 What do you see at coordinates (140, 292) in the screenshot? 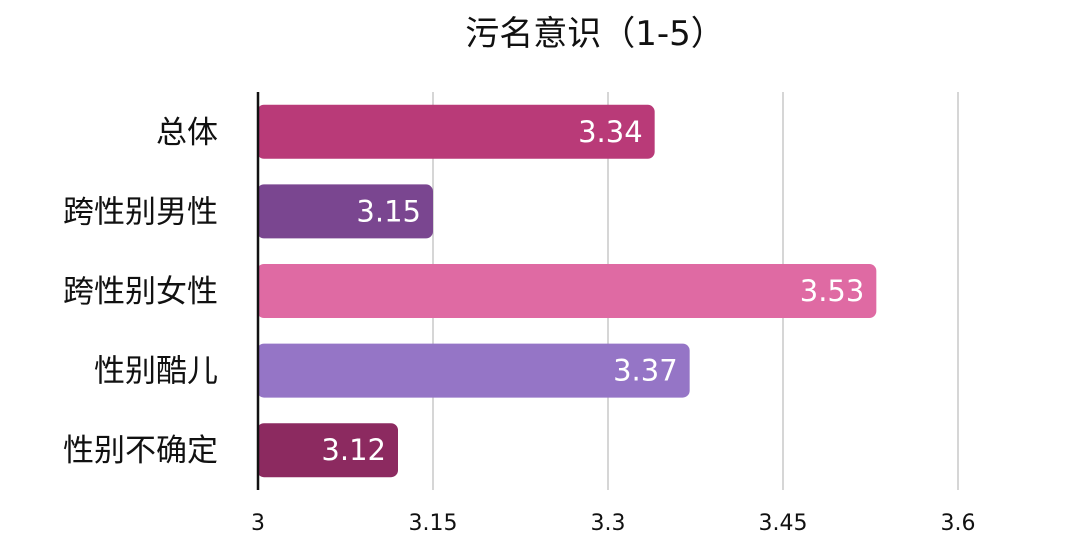
I see `category-label: 跨性别女性` at bounding box center [140, 292].